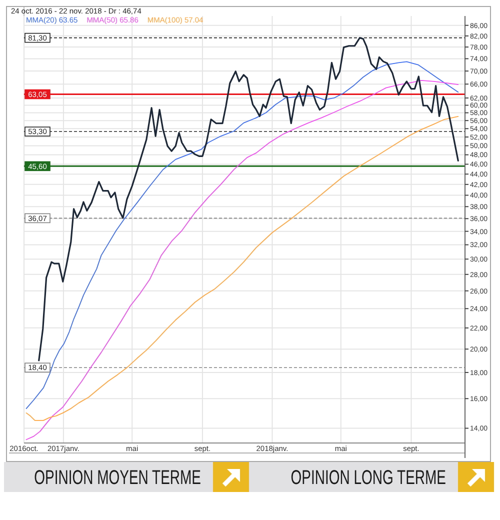  Describe the element at coordinates (368, 477) in the screenshot. I see `text: OPINION LONG TERME` at that location.